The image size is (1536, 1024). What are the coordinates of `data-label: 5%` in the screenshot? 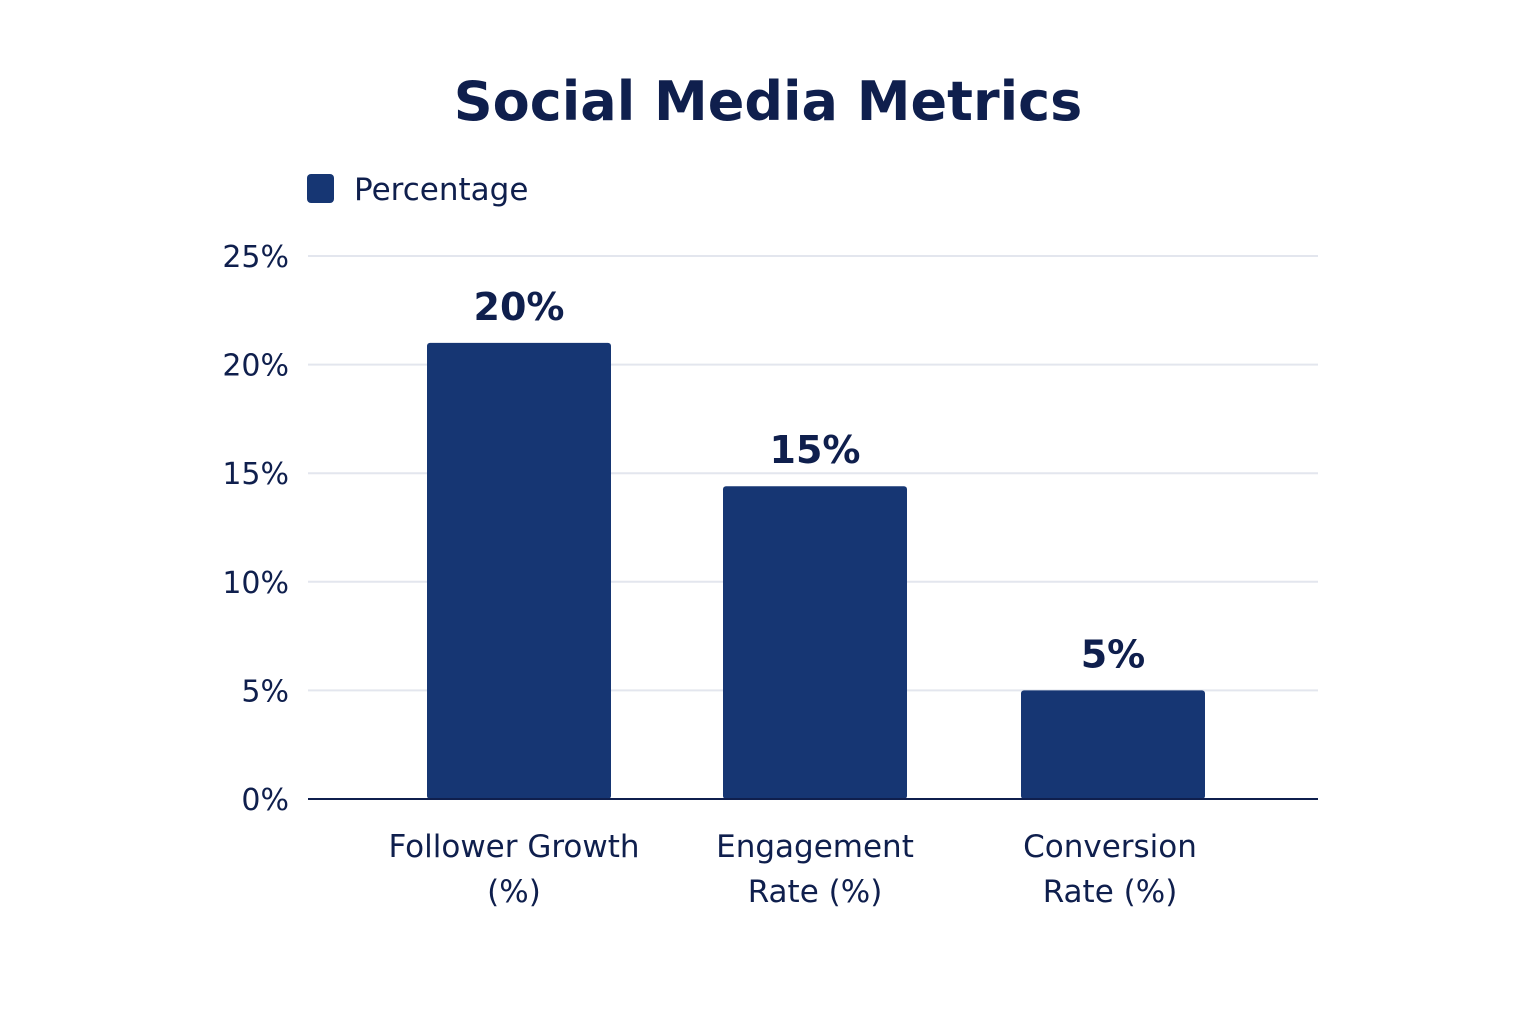 It's located at (1113, 654).